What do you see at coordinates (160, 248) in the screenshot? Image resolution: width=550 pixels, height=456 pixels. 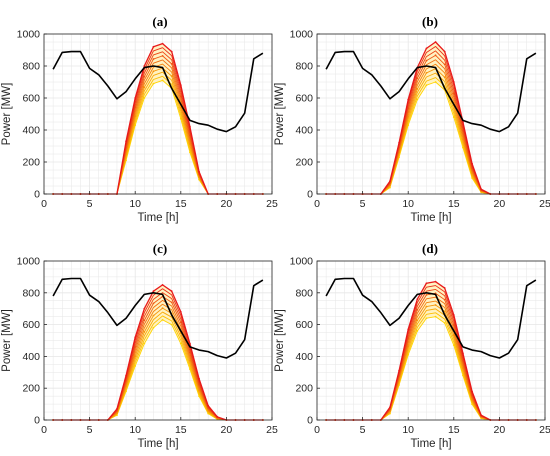 I see `panel-label: (c)` at bounding box center [160, 248].